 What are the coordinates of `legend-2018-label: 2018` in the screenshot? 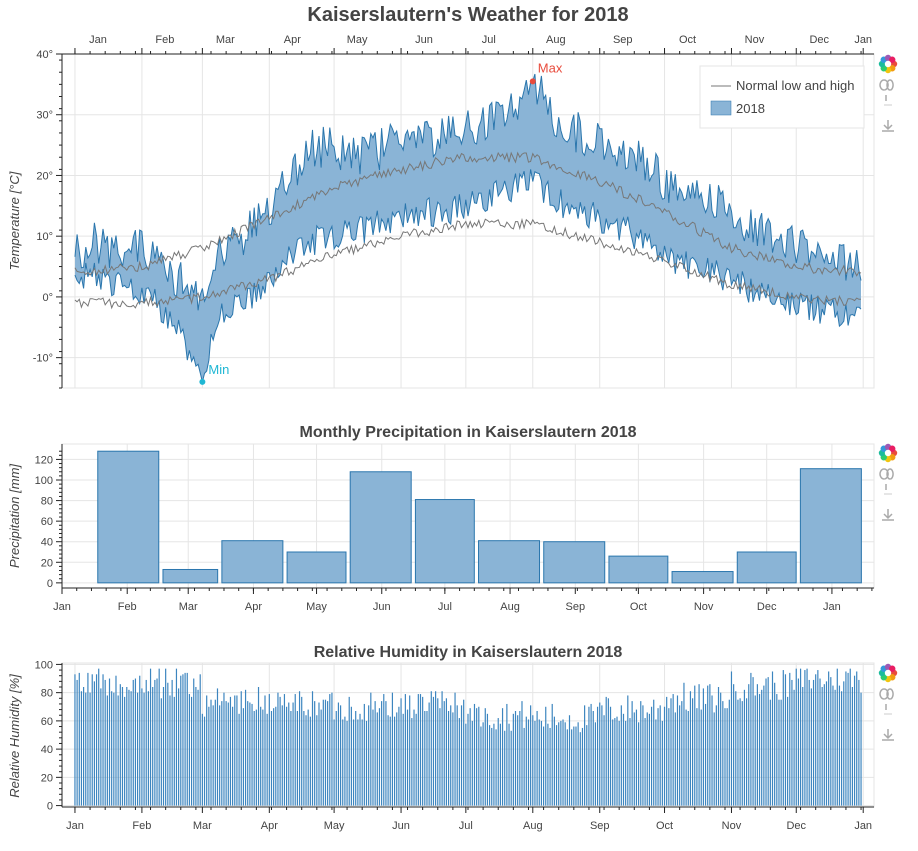 It's located at (750, 108).